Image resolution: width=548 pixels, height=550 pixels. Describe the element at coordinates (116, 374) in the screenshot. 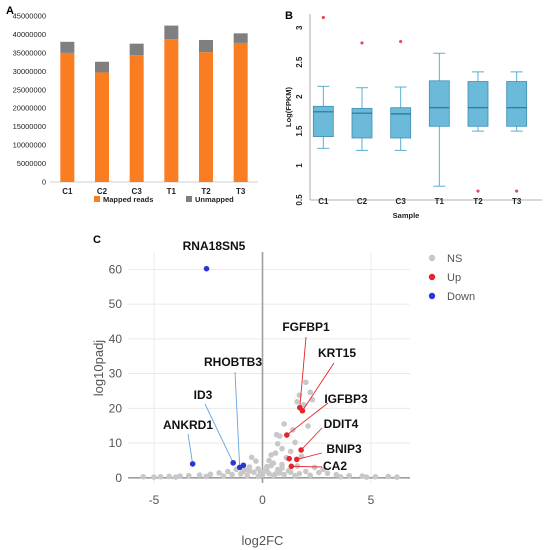

I see `c-y-tick-label: 30` at that location.